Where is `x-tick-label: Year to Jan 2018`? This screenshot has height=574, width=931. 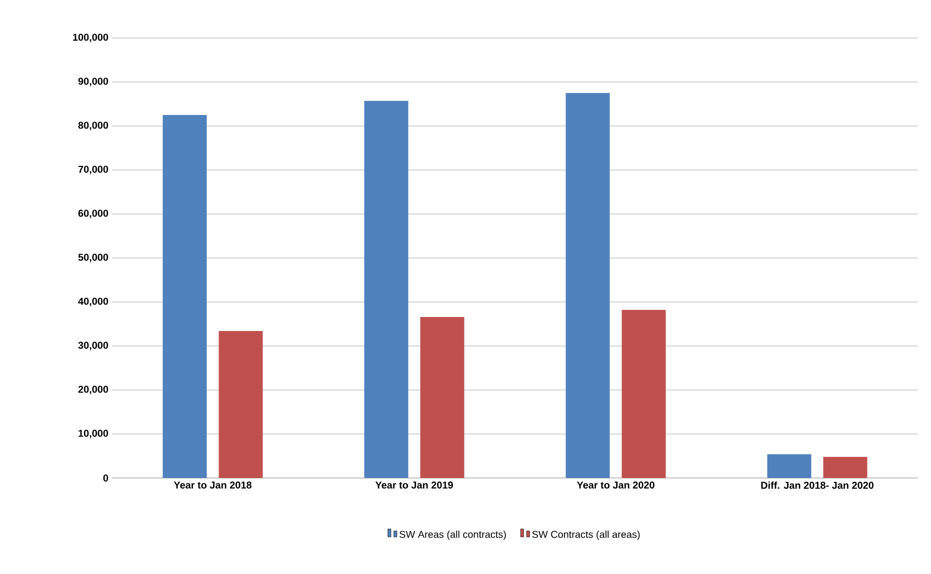
x-tick-label: Year to Jan 2018 is located at coordinates (213, 485).